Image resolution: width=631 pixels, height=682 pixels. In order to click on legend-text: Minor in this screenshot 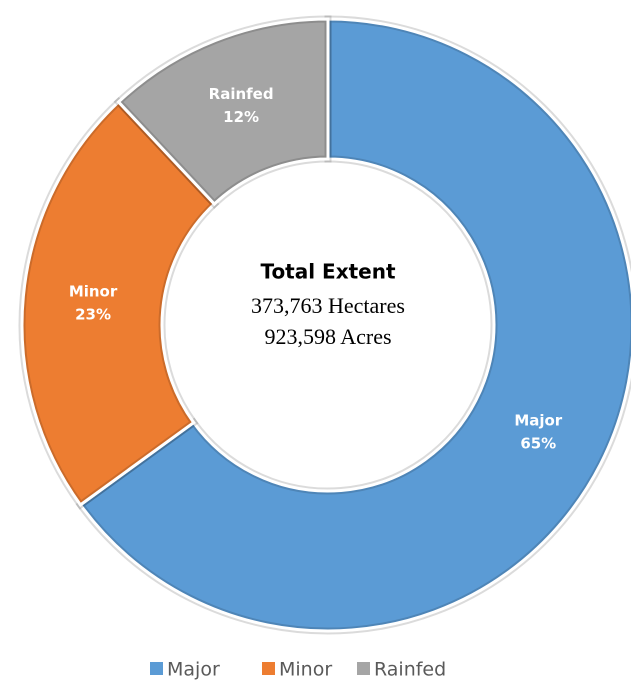, I will do `click(305, 670)`.